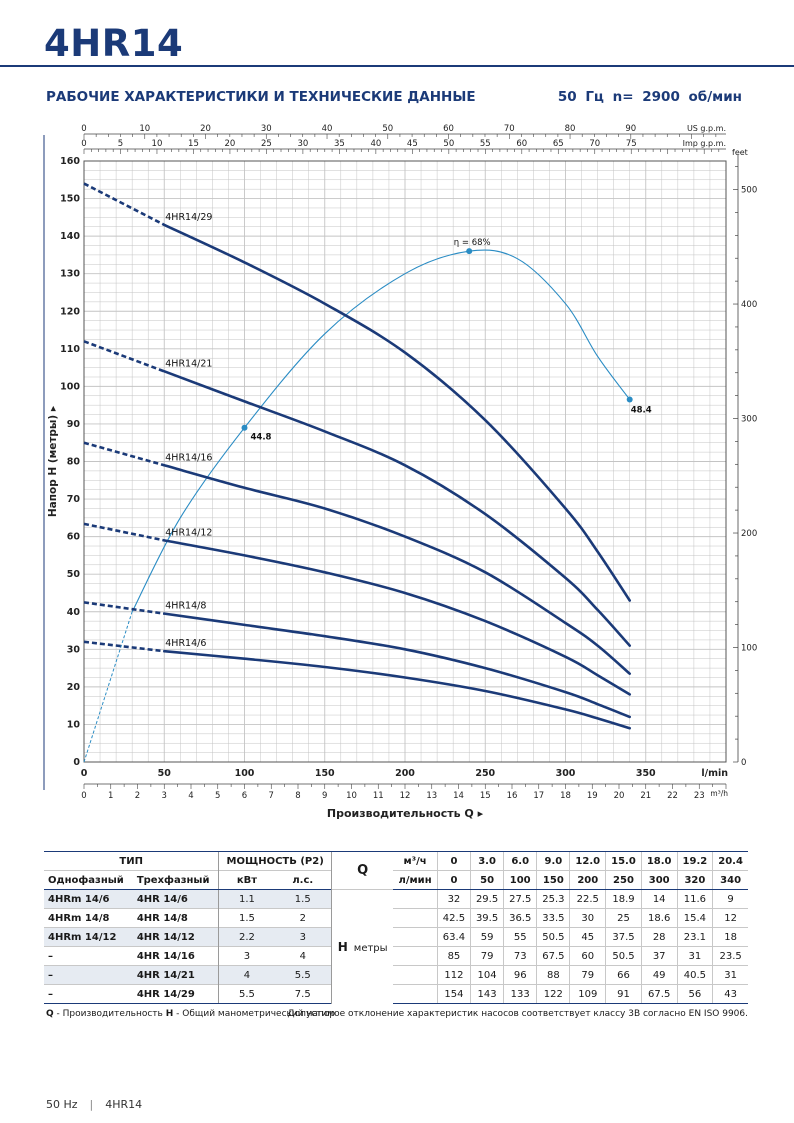 Image resolution: width=794 pixels, height=1123 pixels. Describe the element at coordinates (266, 144) in the screenshot. I see `imp-gpm-tick-label: 25` at that location.